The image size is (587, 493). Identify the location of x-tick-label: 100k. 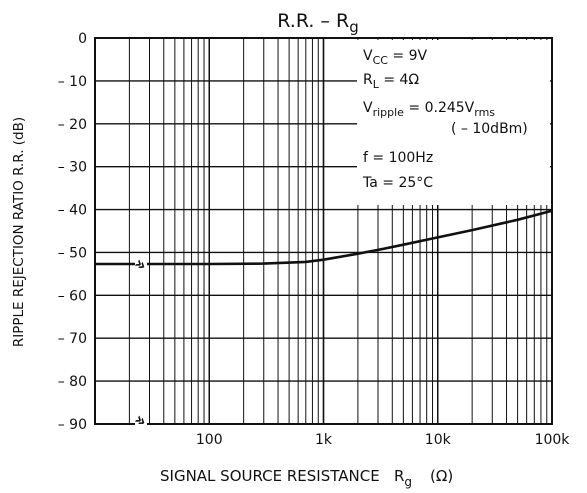
(553, 440).